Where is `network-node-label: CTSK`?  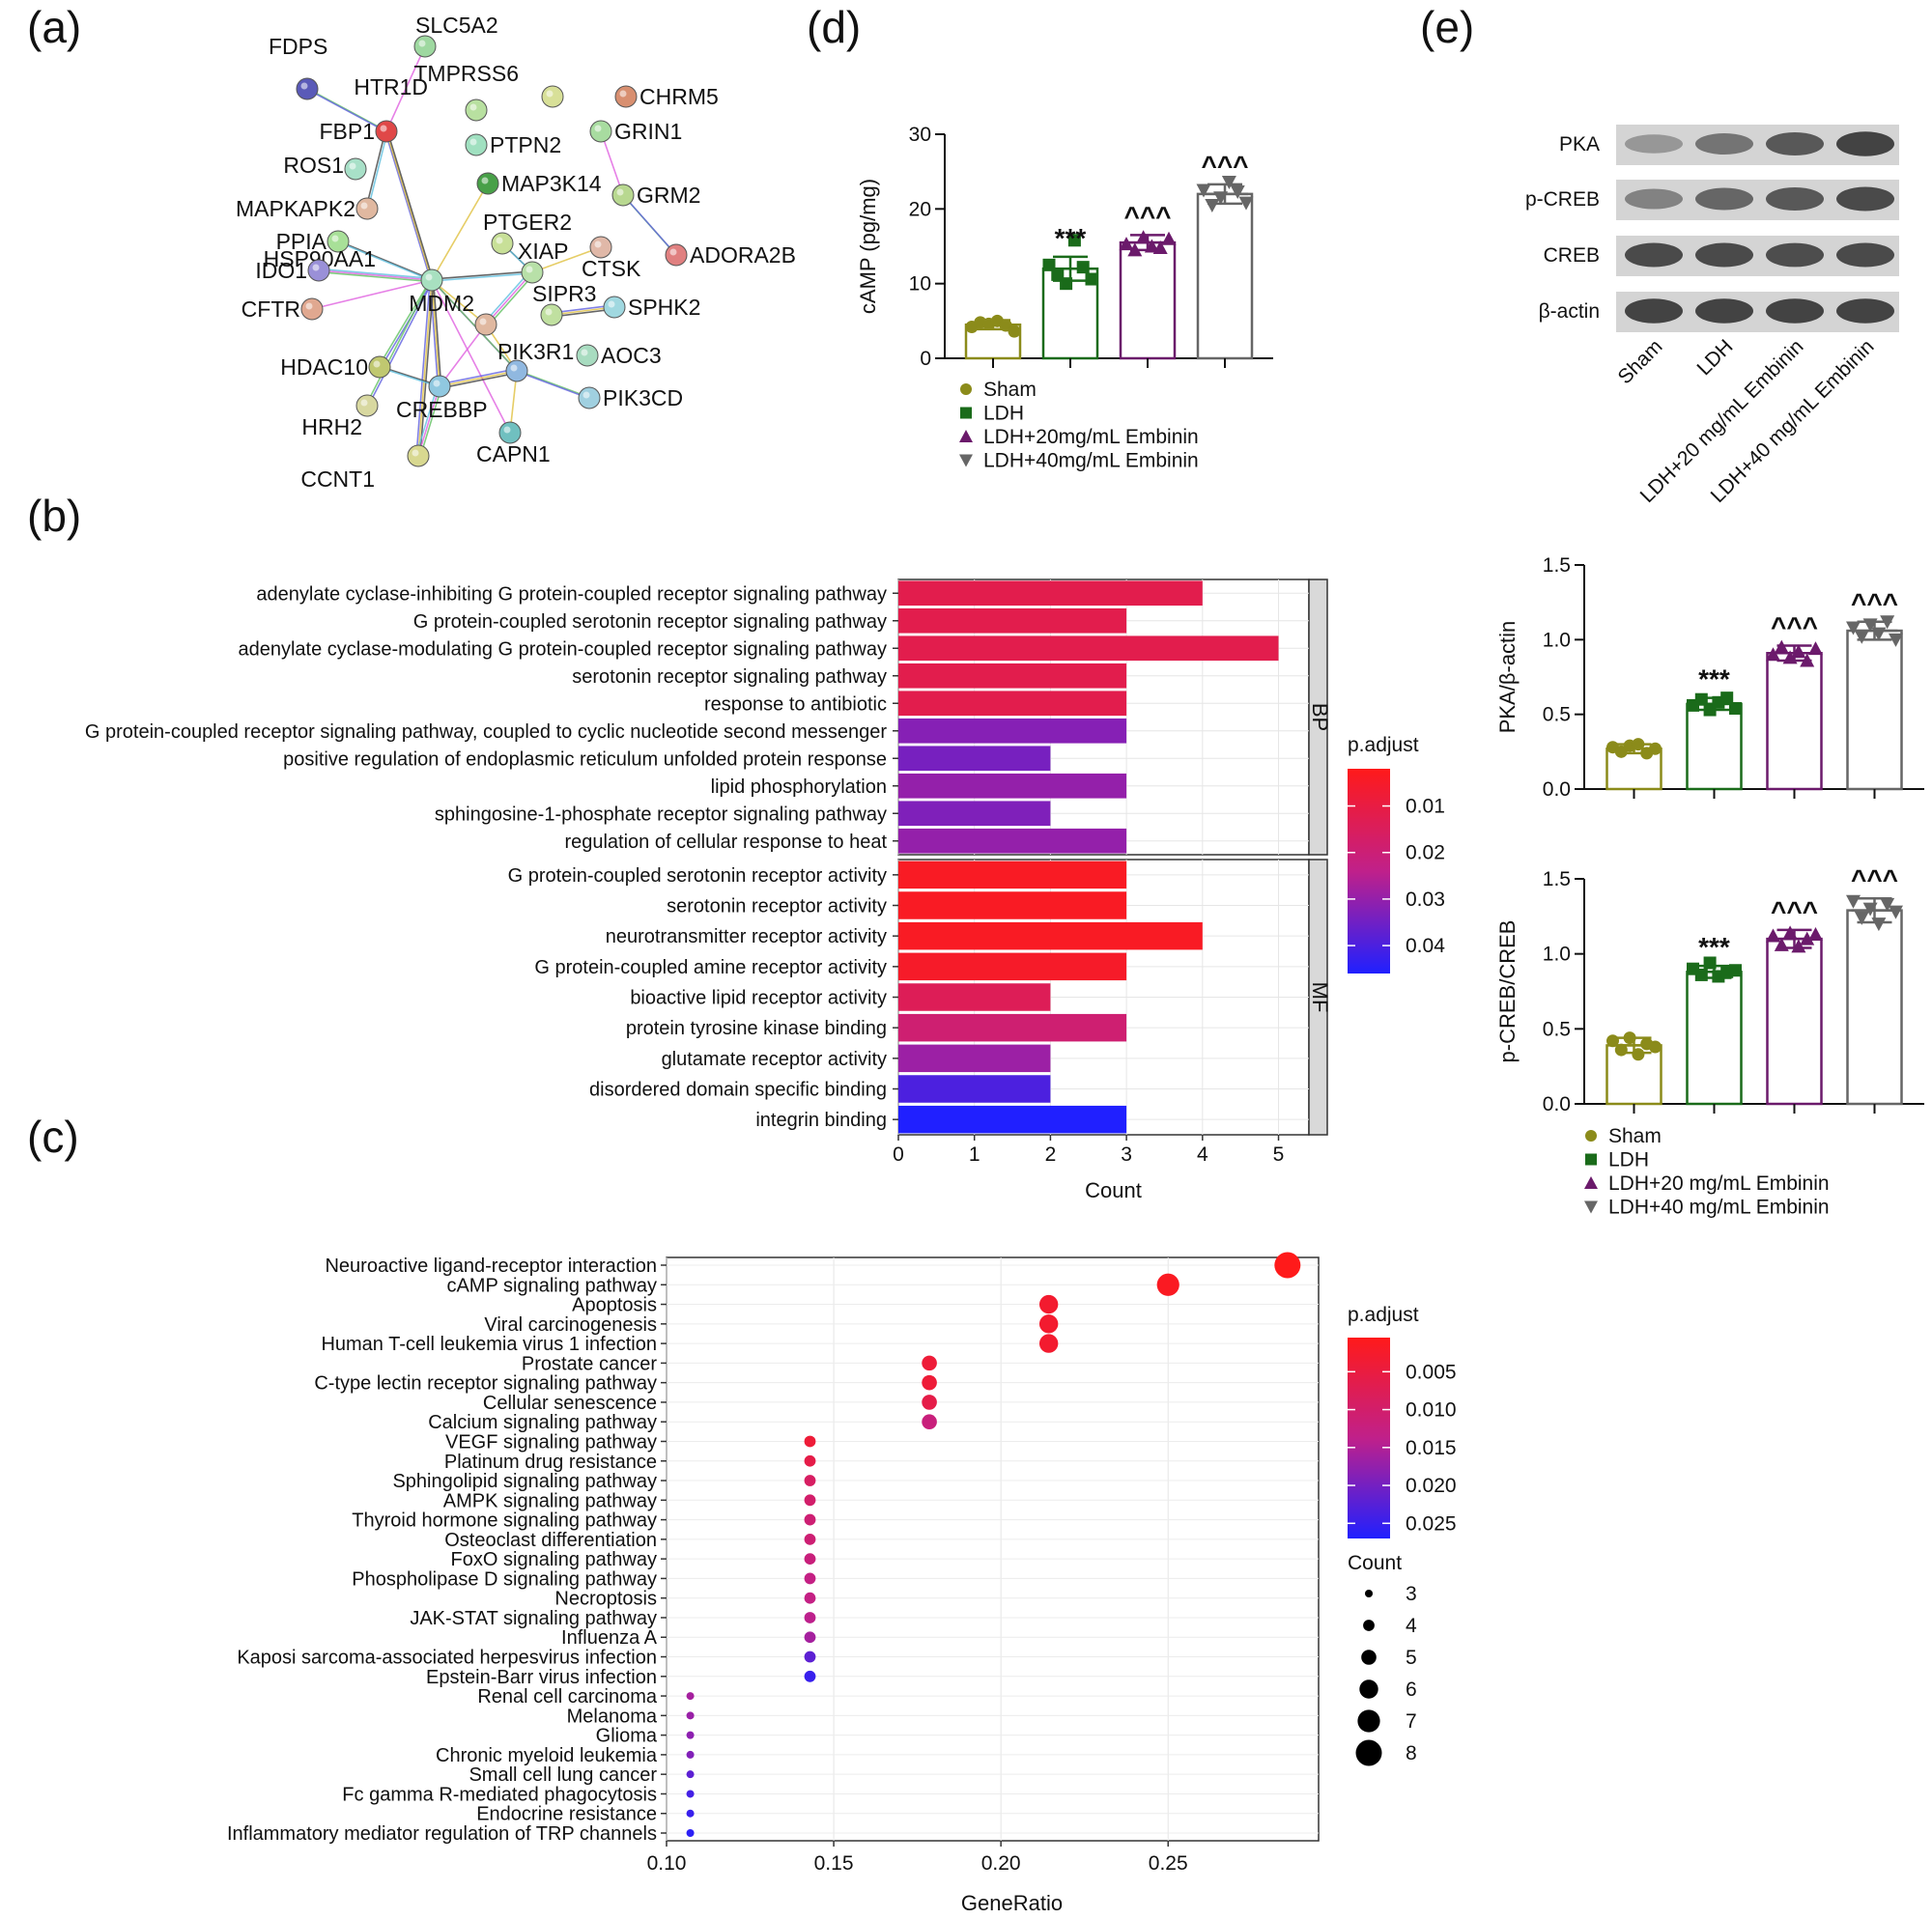
network-node-label: CTSK is located at coordinates (611, 268).